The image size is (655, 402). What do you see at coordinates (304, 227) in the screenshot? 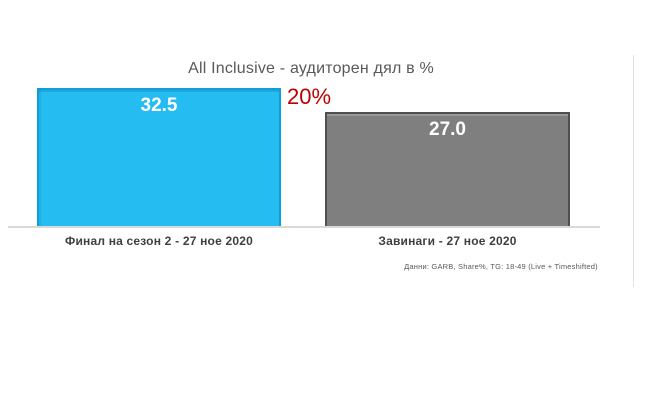
I see `x-axis-baseline` at bounding box center [304, 227].